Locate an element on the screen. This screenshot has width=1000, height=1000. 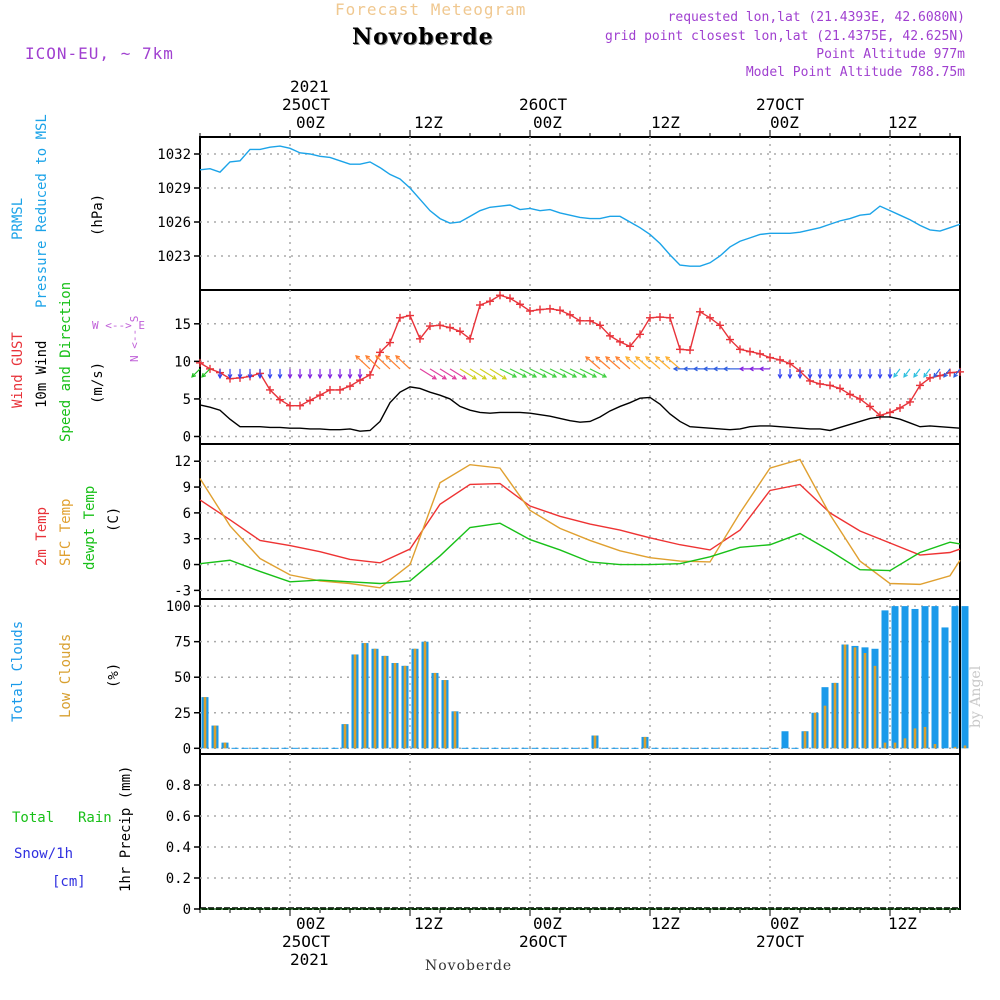
y-tick-label: 0.6 is located at coordinates (178, 817).